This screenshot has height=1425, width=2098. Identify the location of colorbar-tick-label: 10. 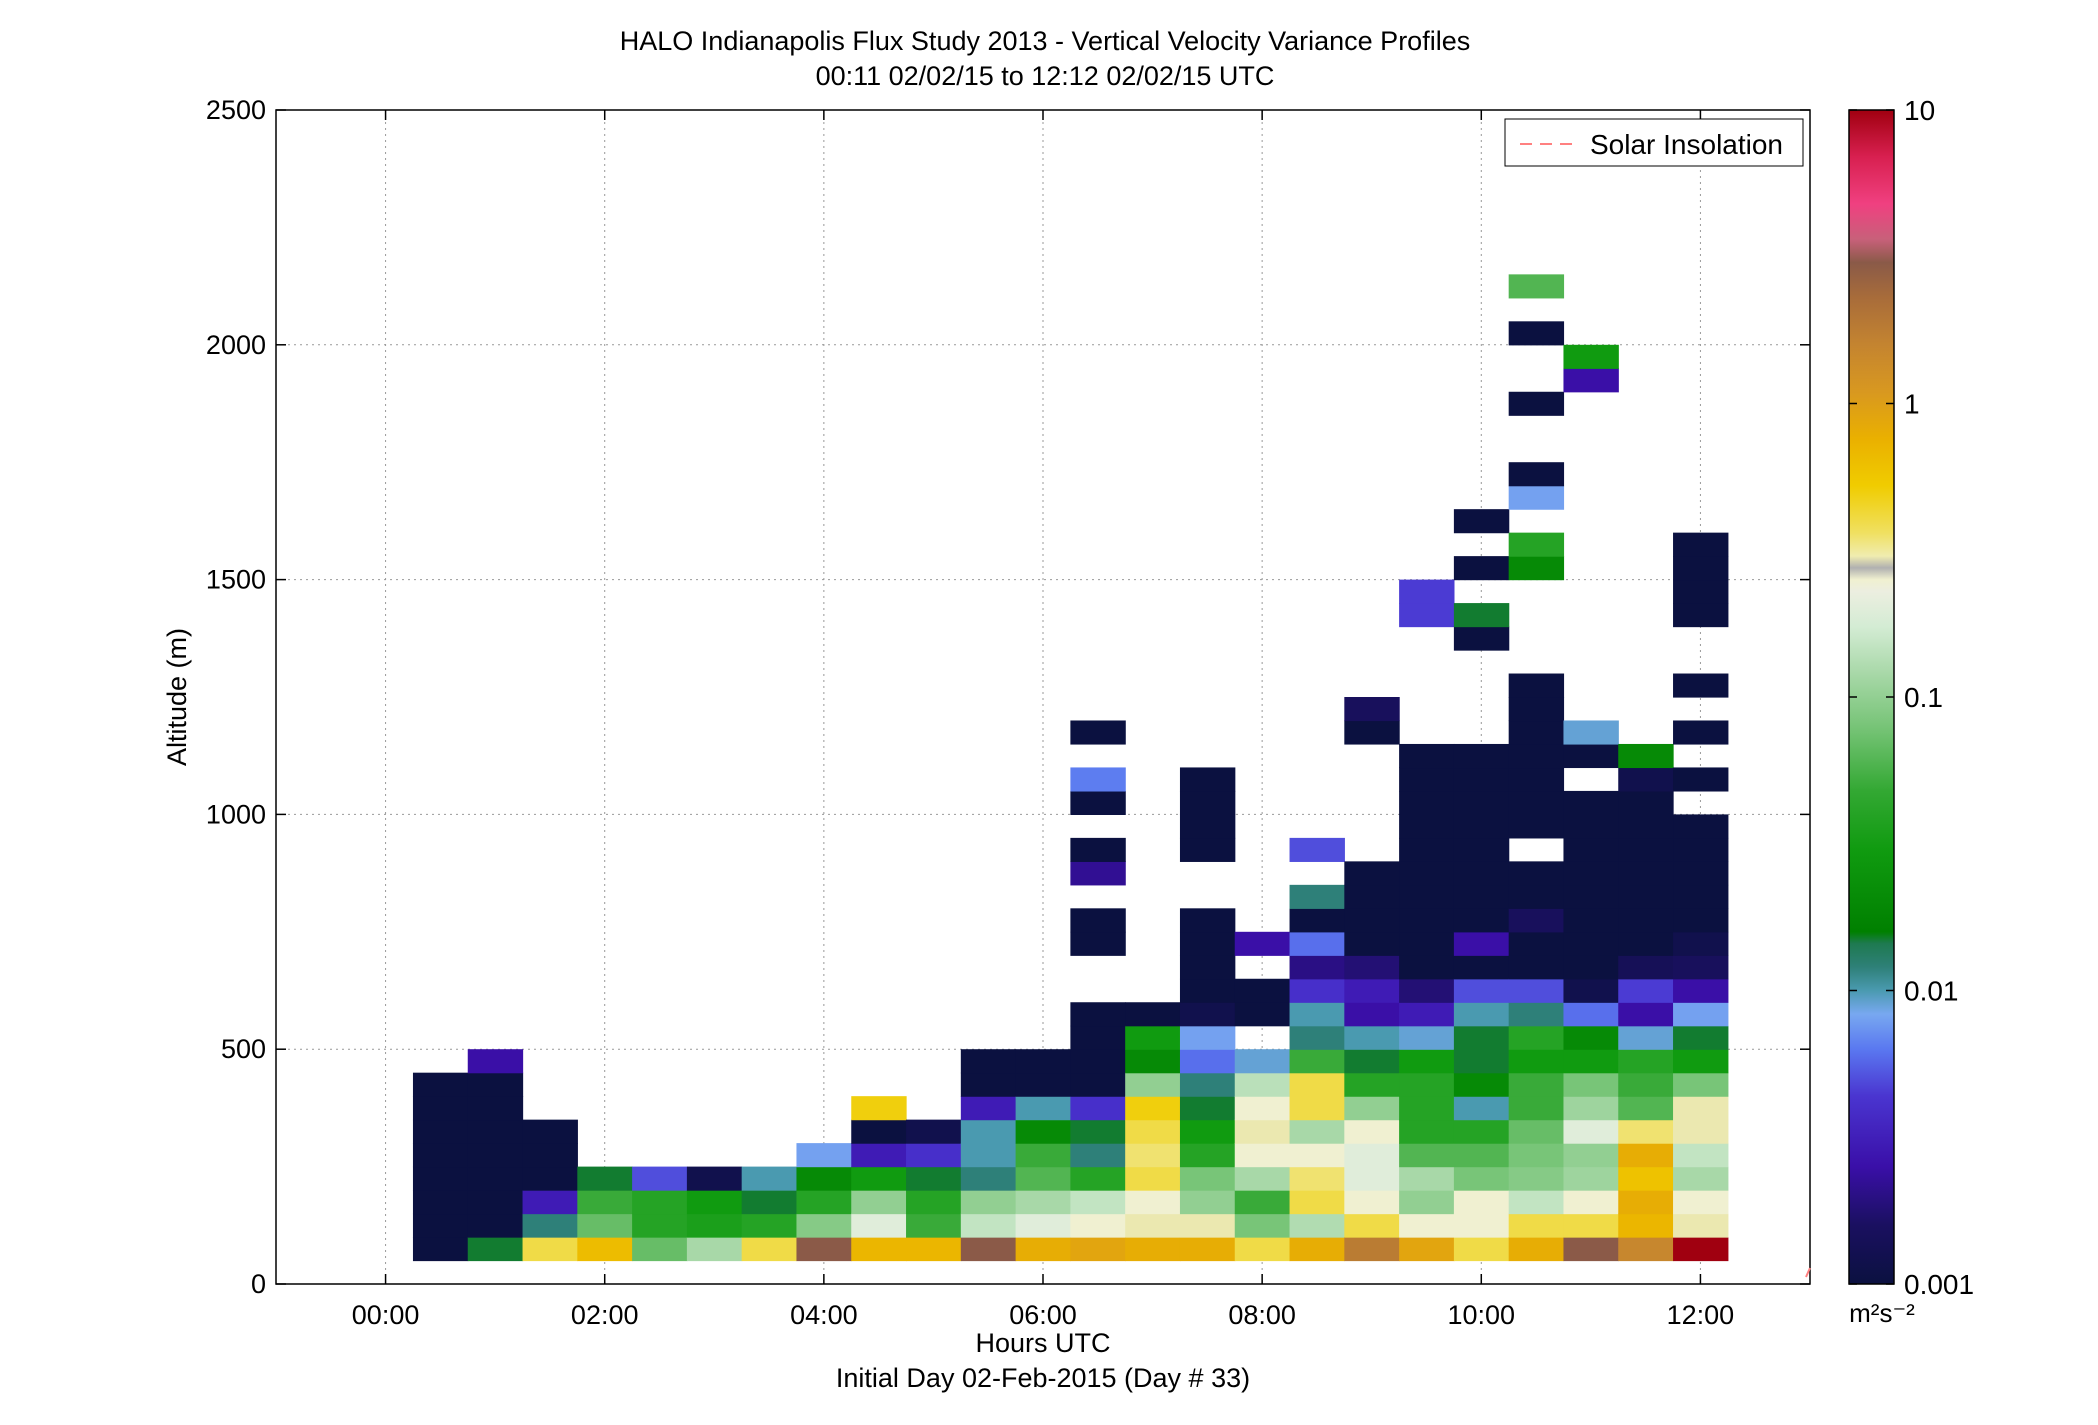
(1919, 110).